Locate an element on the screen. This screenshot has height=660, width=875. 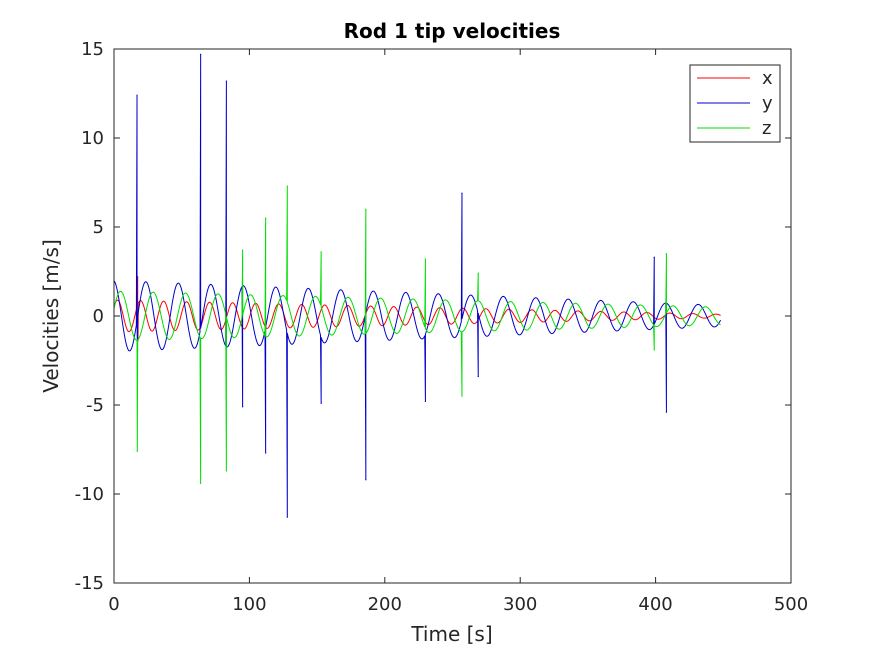
x-tick-label: 200 is located at coordinates (385, 604).